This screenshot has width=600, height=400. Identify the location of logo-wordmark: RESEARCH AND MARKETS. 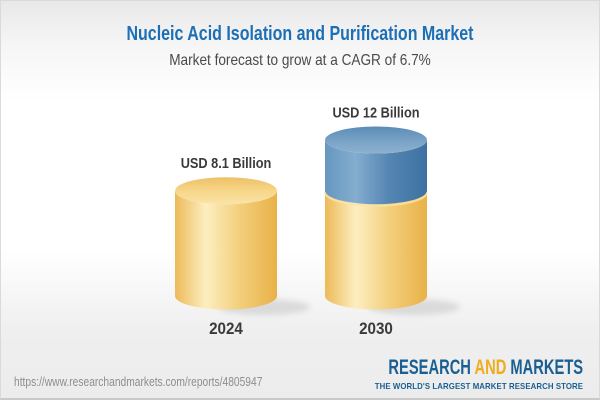
(485, 367).